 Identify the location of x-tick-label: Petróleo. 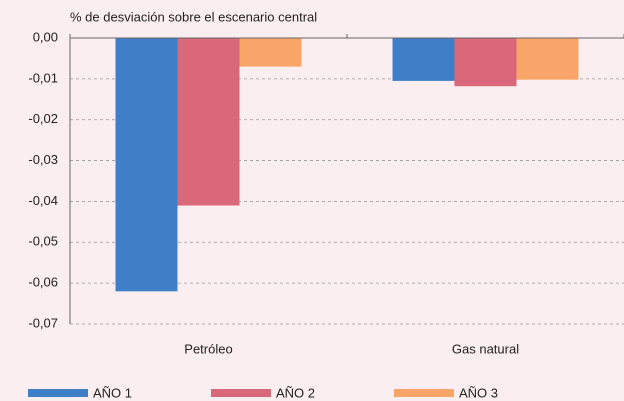
(208, 348).